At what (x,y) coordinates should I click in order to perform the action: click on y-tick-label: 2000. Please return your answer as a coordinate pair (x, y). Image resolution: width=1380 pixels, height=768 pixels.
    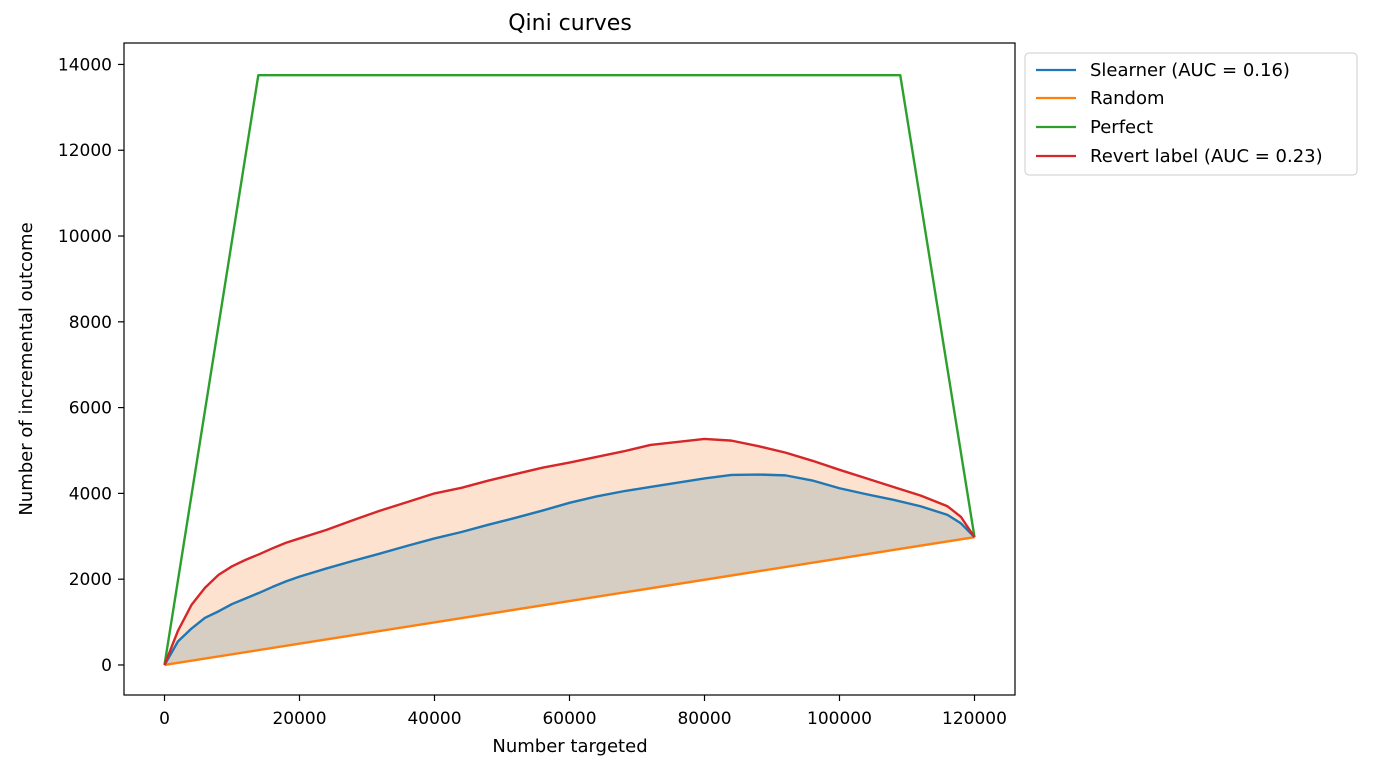
    Looking at the image, I should click on (90, 580).